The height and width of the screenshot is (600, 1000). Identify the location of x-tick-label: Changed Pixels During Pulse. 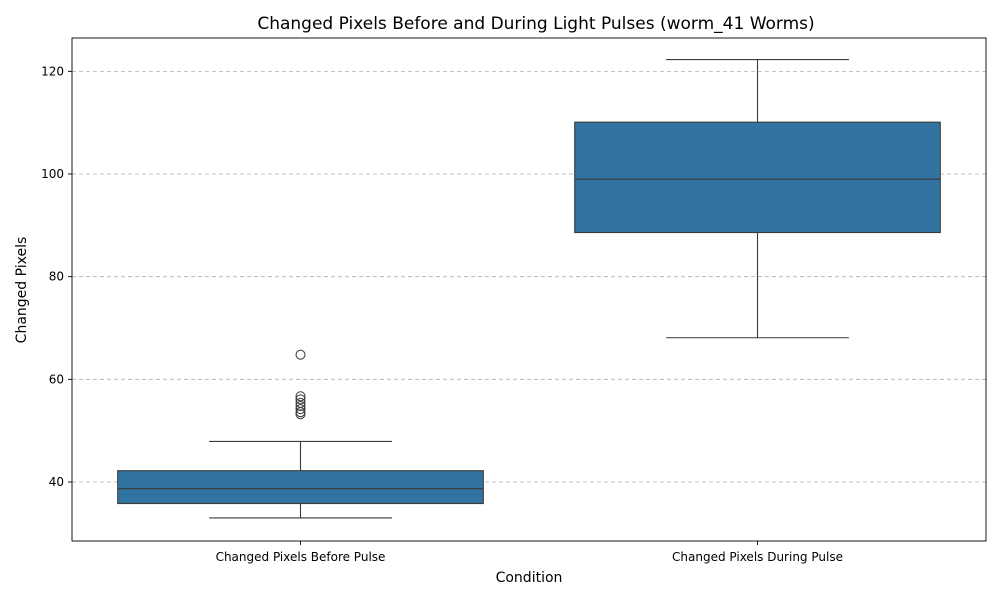
(757, 557).